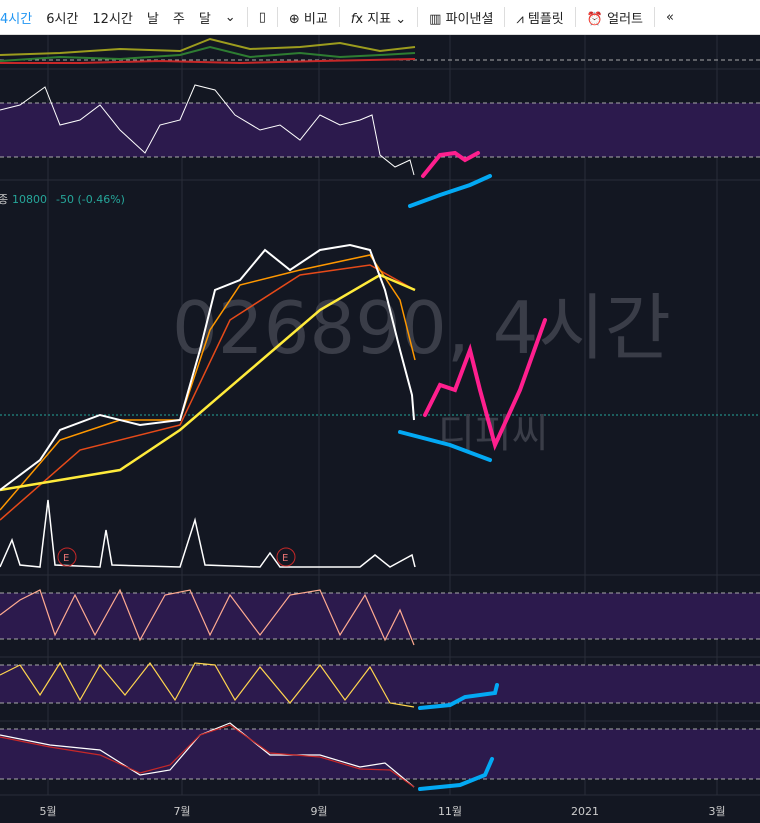  What do you see at coordinates (461, 19) in the screenshot?
I see `financial-button: ▥ 파이낸셜` at bounding box center [461, 19].